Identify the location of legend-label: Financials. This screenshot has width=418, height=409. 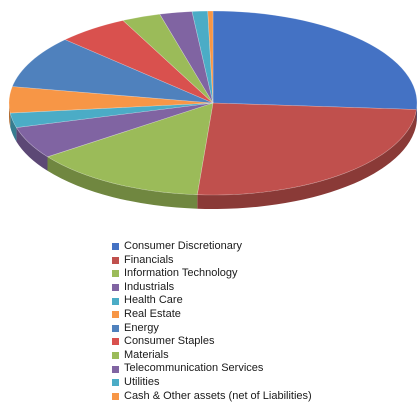
(149, 259).